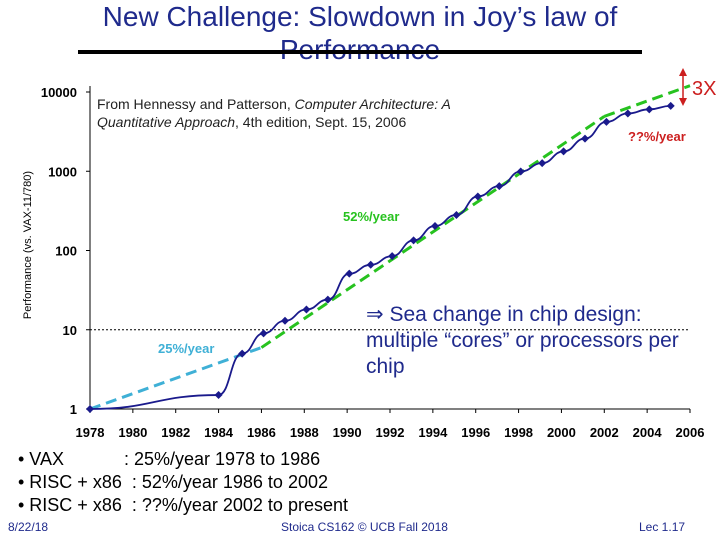  I want to click on x-tick-label: 1980, so click(132, 432).